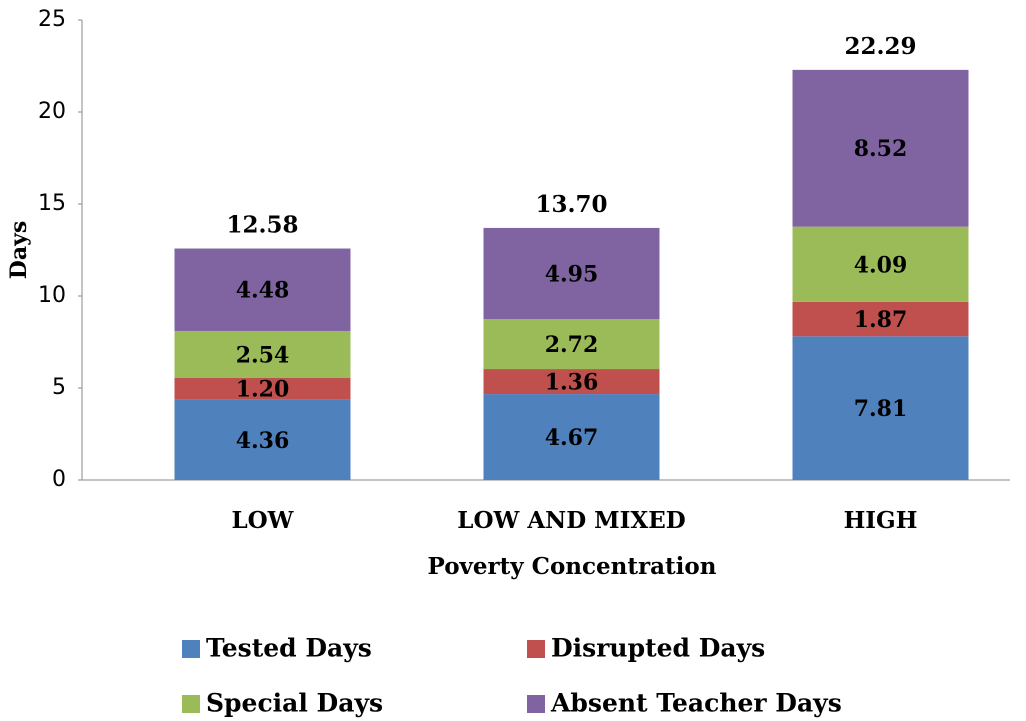 The height and width of the screenshot is (721, 1026). I want to click on data-label: 4.95, so click(572, 274).